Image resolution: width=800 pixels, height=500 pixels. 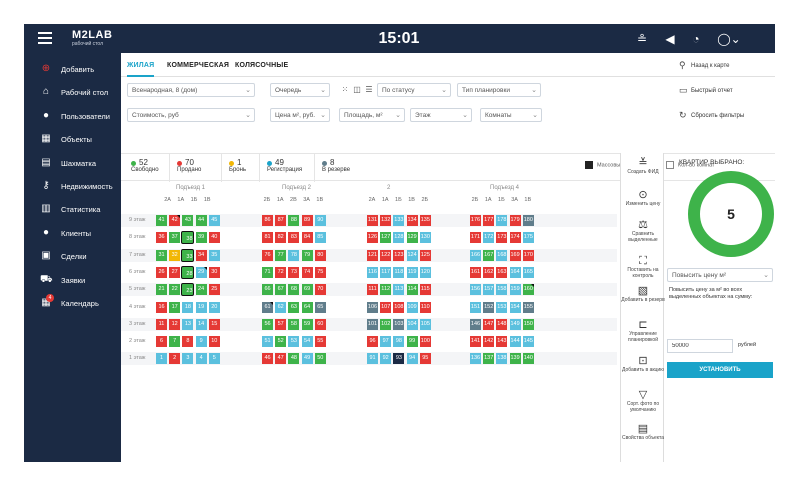 I want to click on apartment-cell: 72, so click(x=281, y=272).